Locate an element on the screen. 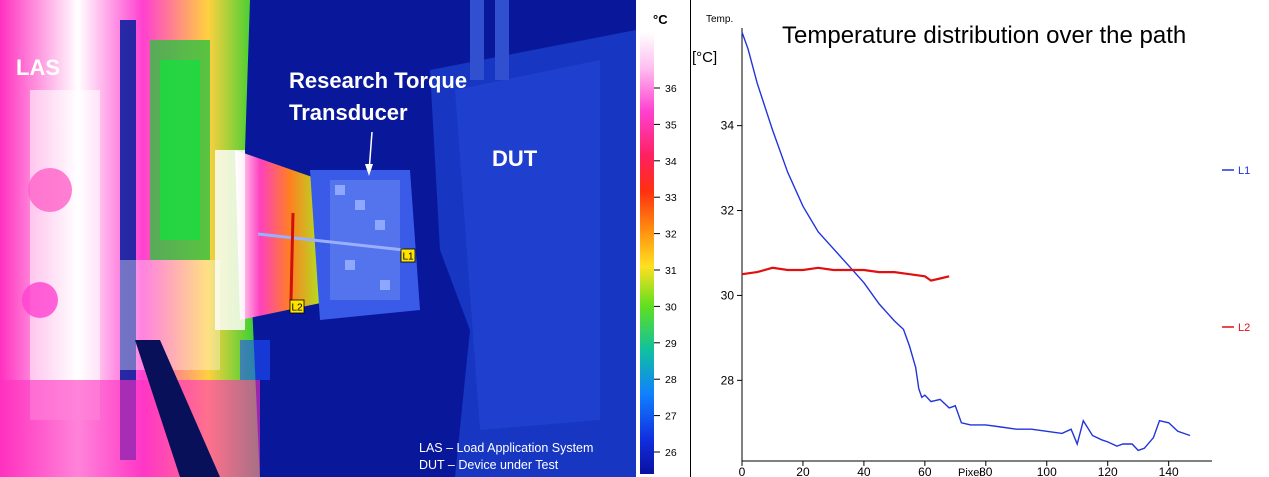 The height and width of the screenshot is (477, 1269). x-tick-label: 80 is located at coordinates (986, 471).